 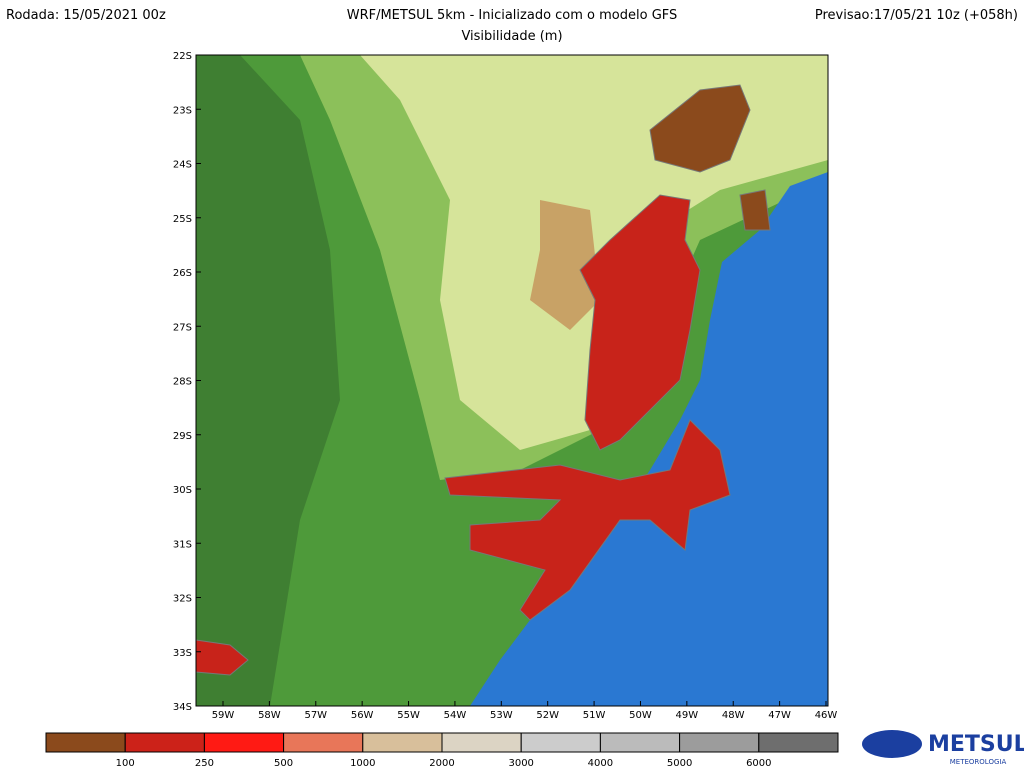 What do you see at coordinates (204, 763) in the screenshot?
I see `colorbar-label: 250` at bounding box center [204, 763].